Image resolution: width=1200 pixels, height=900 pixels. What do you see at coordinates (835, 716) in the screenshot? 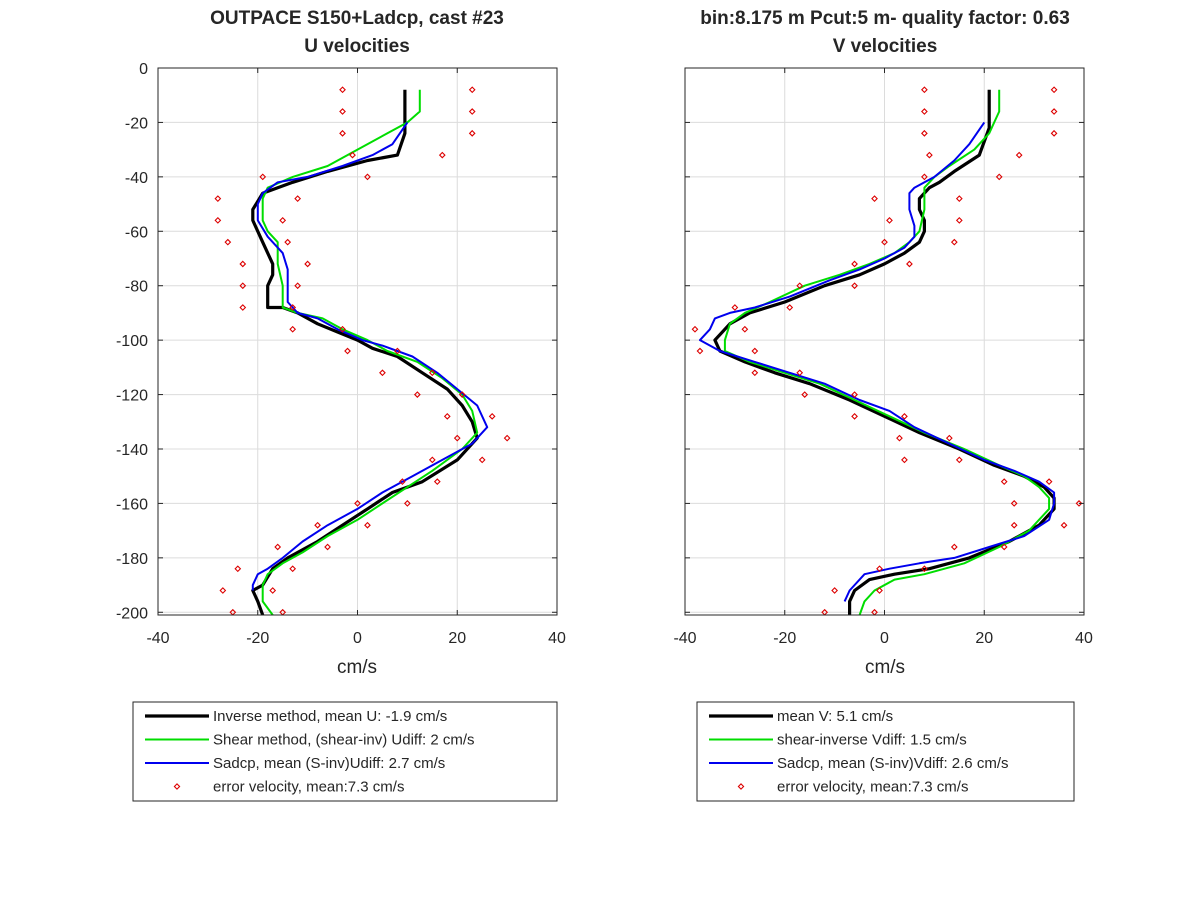
I see `v-legend-label: mean V: 5.1 cm/s` at bounding box center [835, 716].